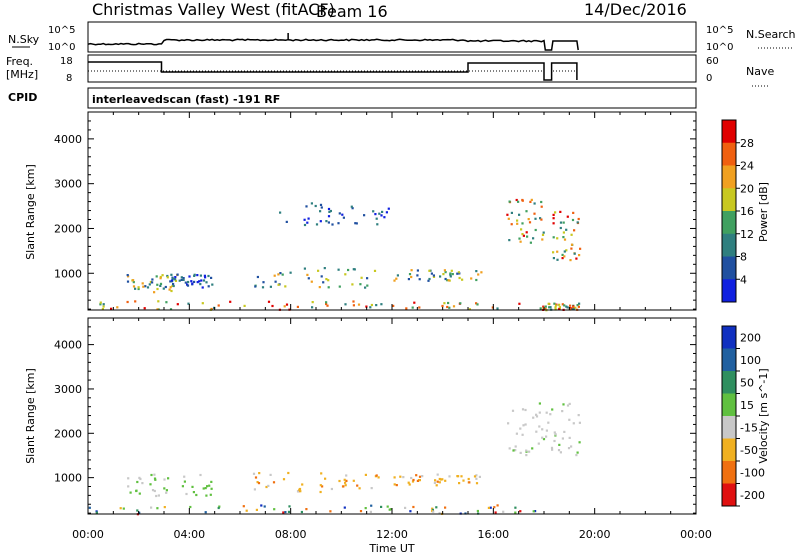 The image size is (800, 554). What do you see at coordinates (737, 211) in the screenshot?
I see `power-colorbar: 4 8 12 16 20 24 28` at bounding box center [737, 211].